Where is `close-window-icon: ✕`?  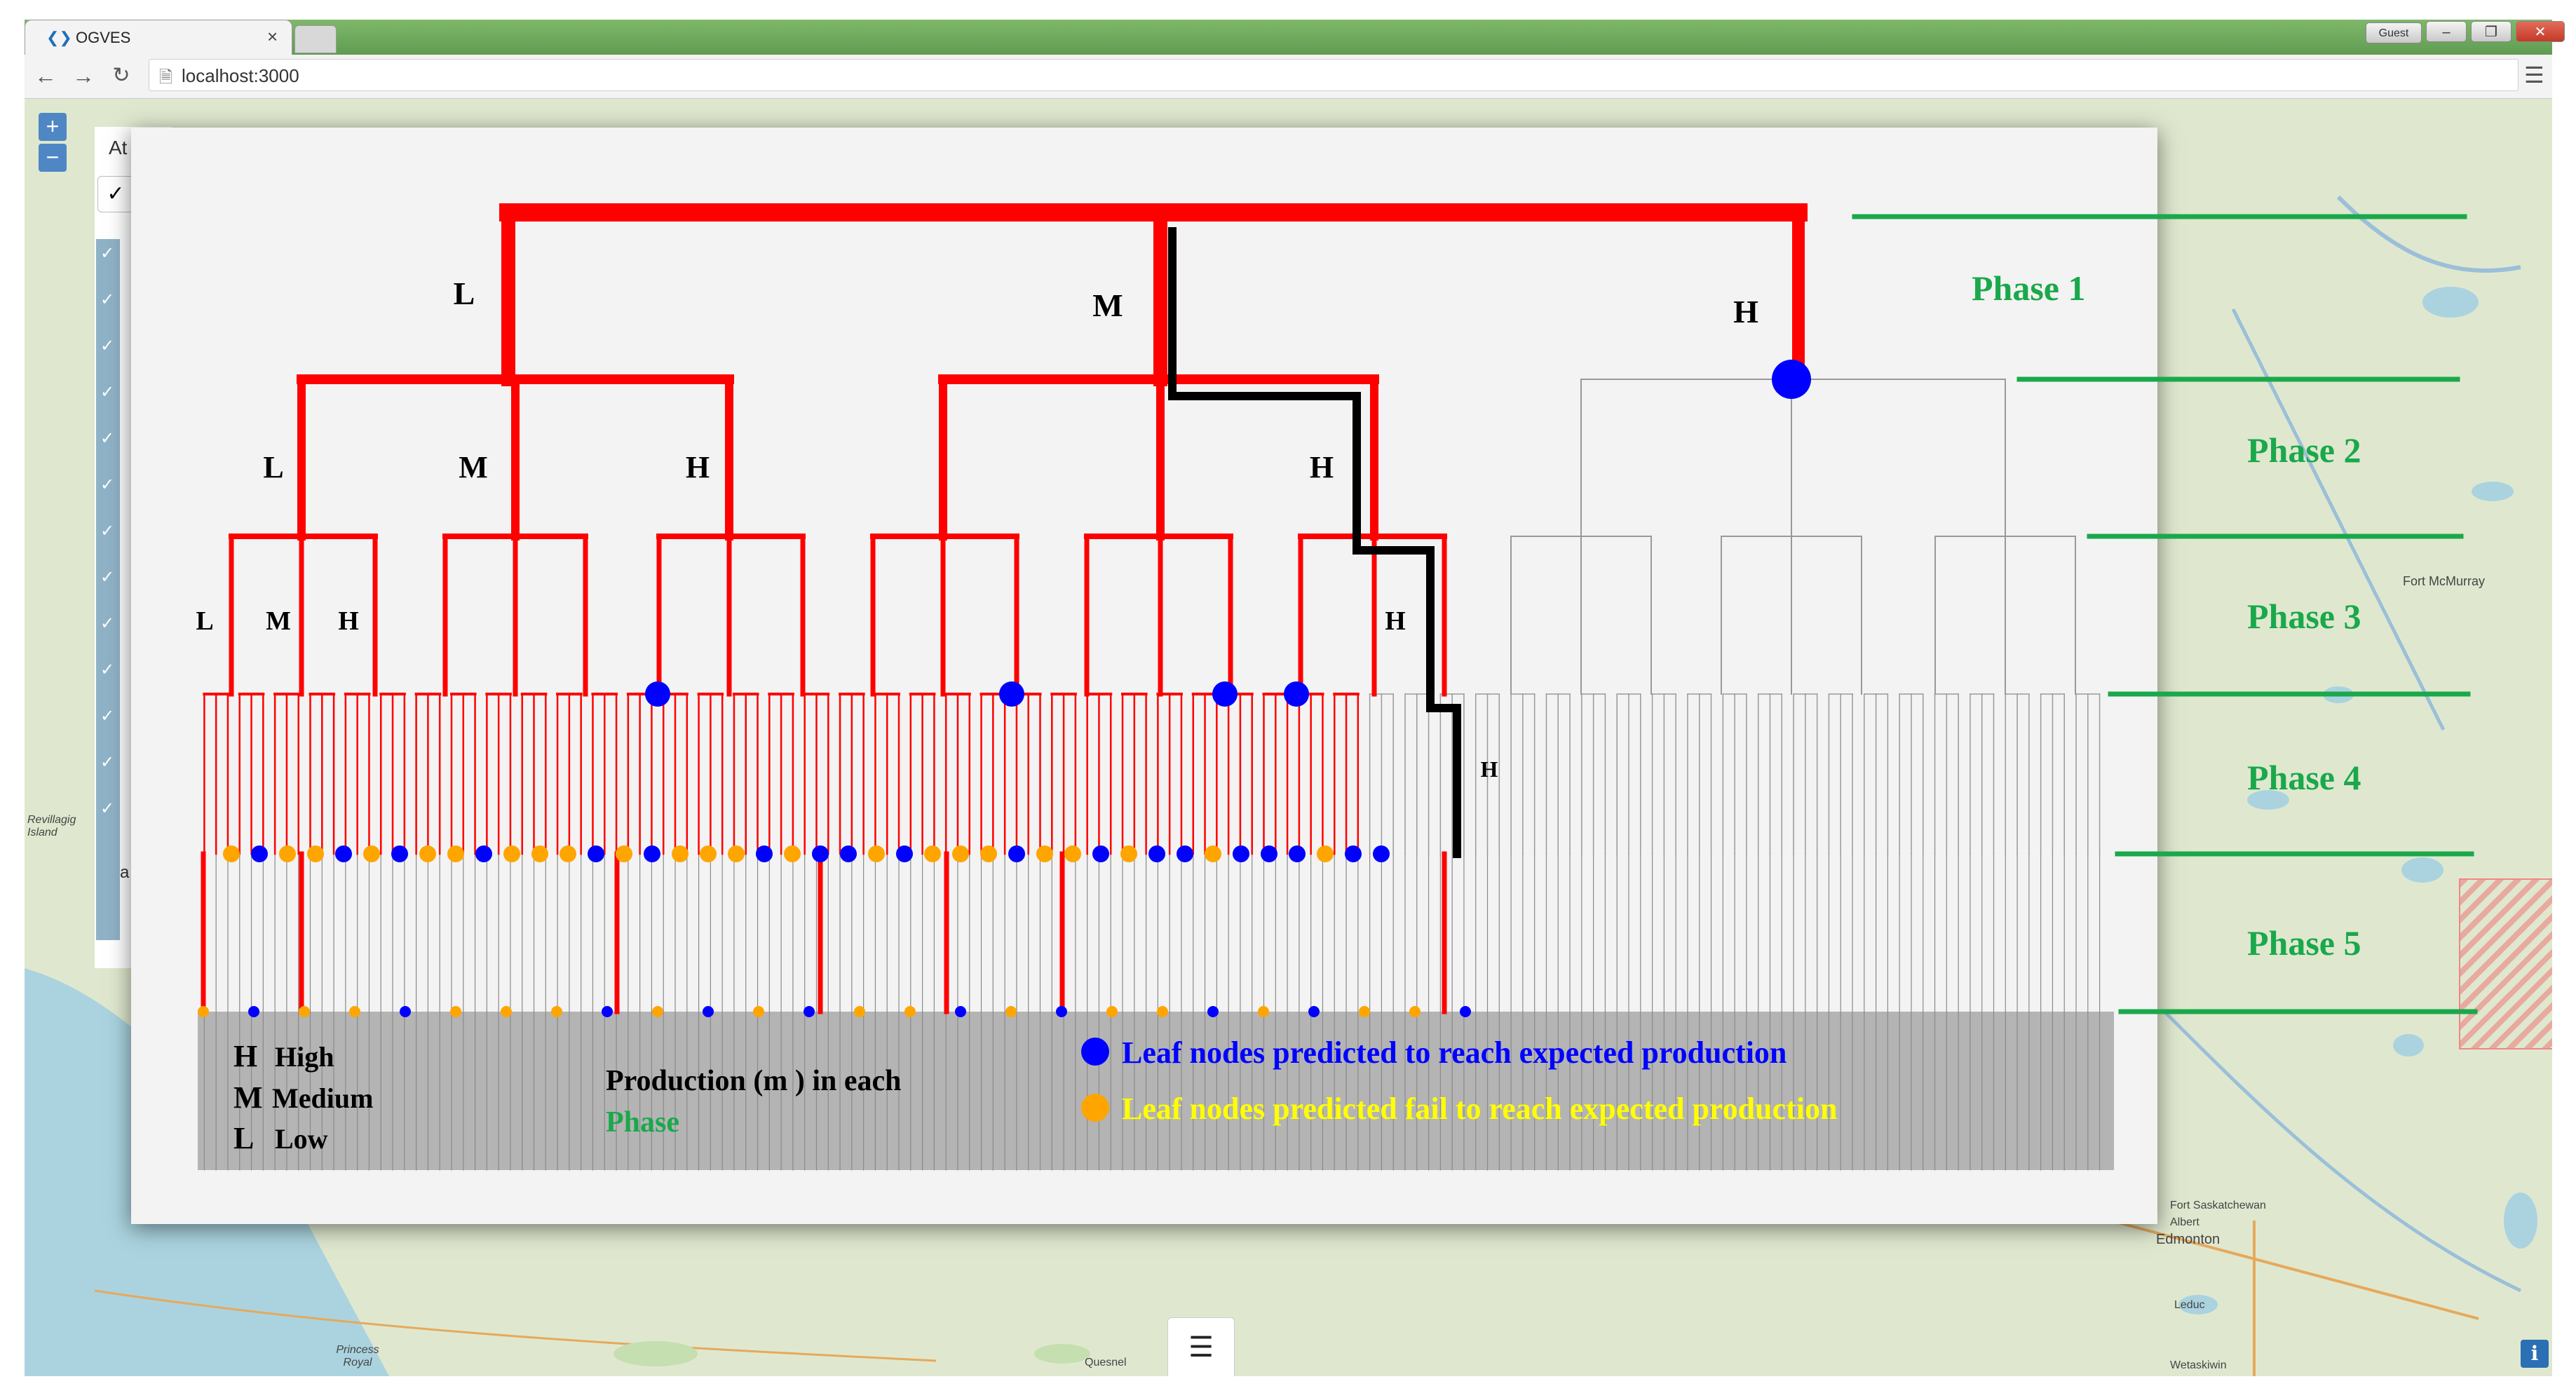
close-window-icon: ✕ is located at coordinates (2540, 31).